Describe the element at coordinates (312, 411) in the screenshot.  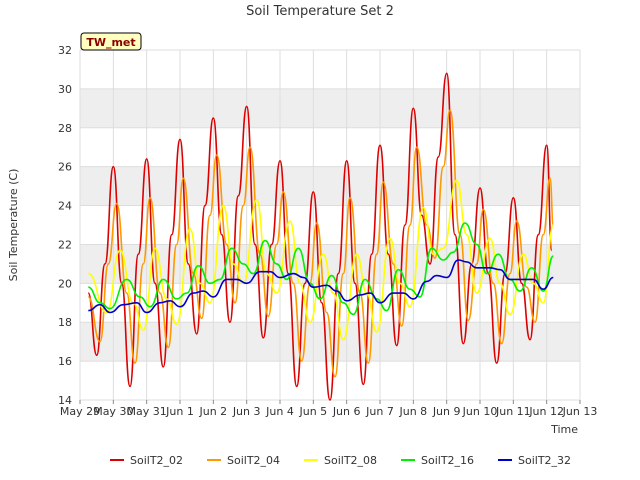
I see `x-tick-label: Jun 5` at that location.